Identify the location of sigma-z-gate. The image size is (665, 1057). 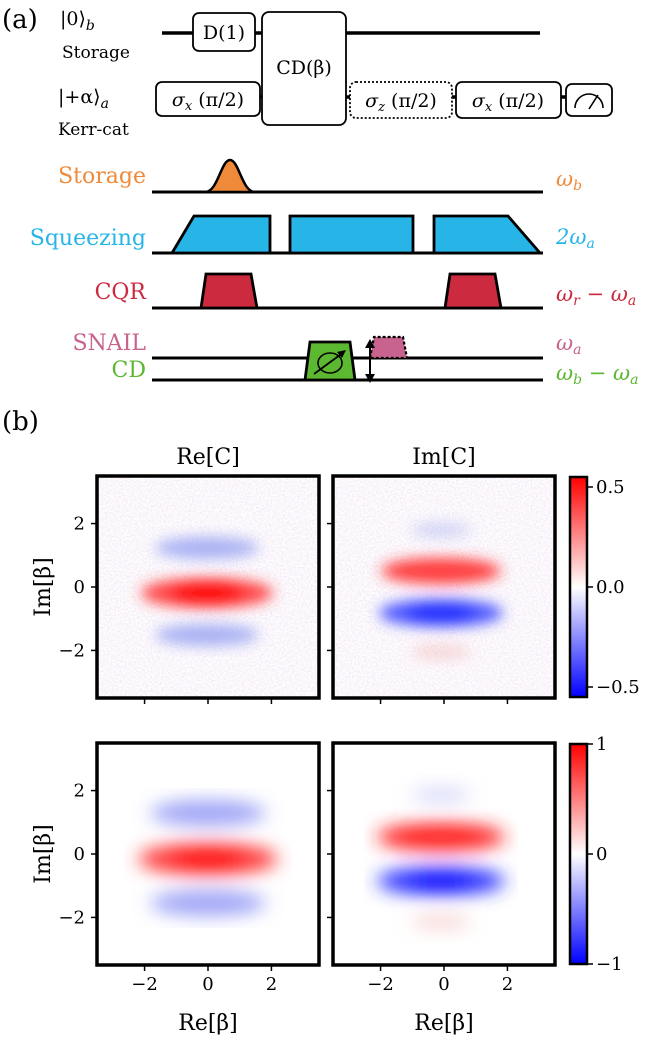
(401, 100).